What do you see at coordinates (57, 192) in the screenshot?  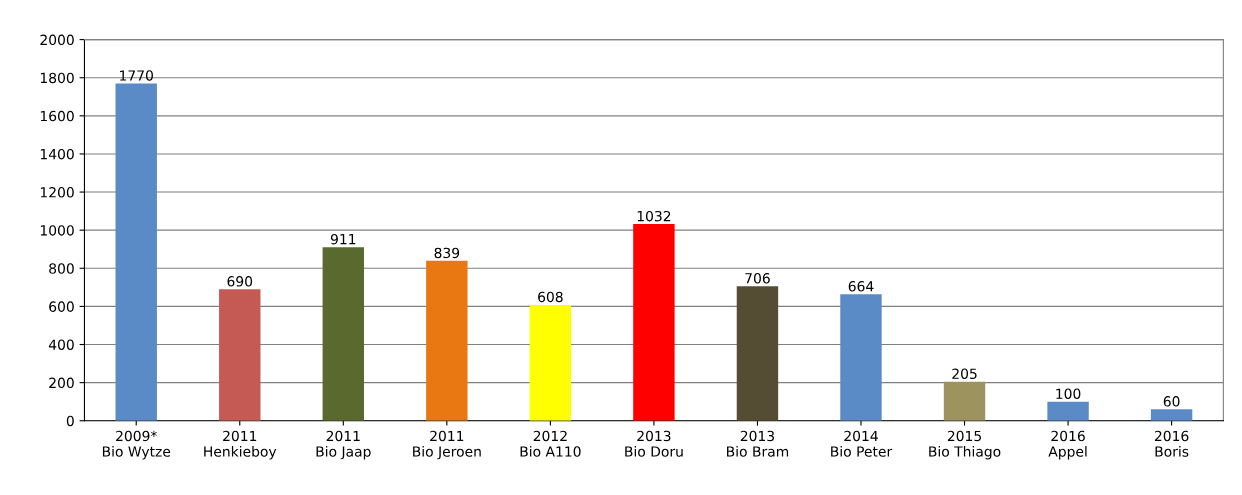 I see `y-tick-label: 1200` at bounding box center [57, 192].